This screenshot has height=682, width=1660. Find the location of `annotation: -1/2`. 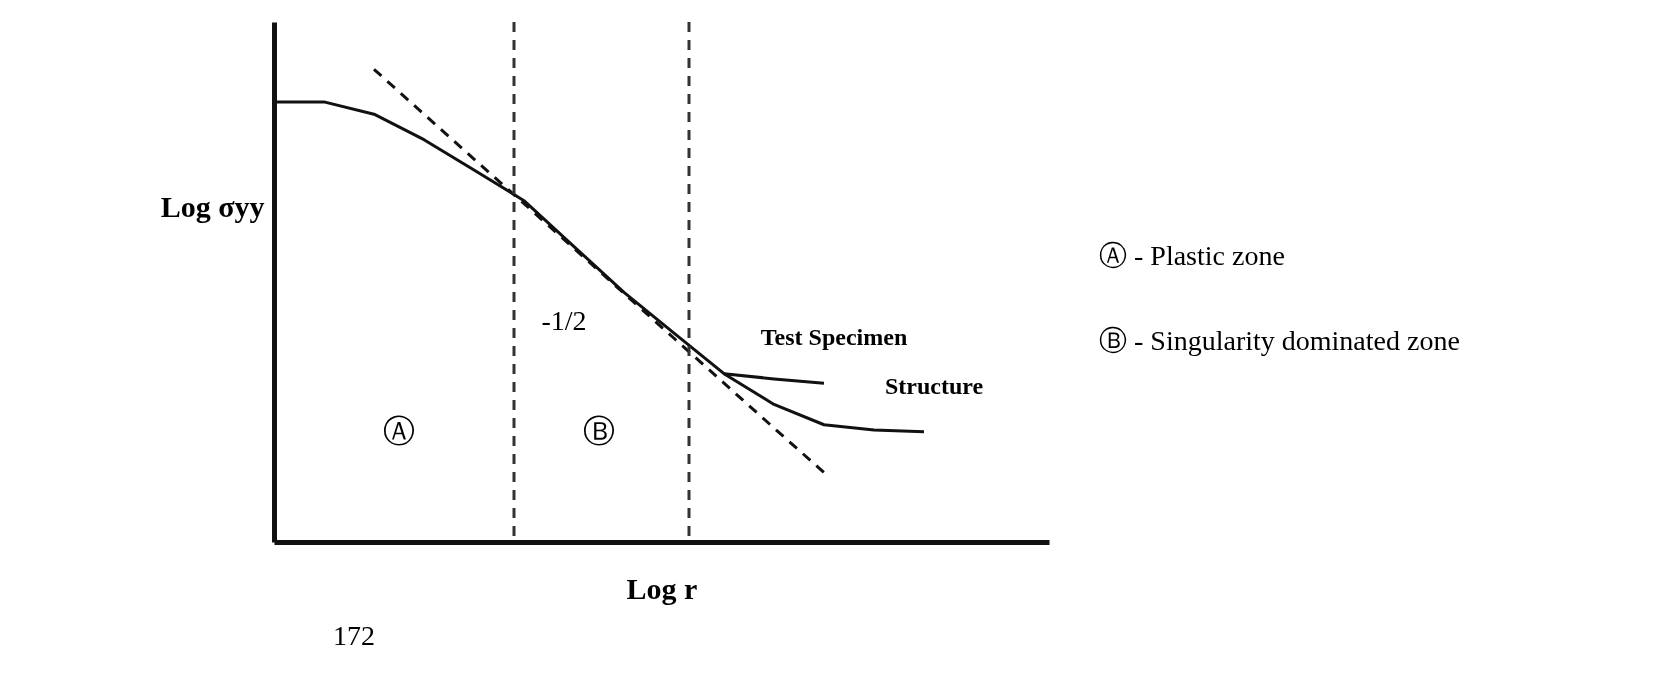

annotation: -1/2 is located at coordinates (564, 320).